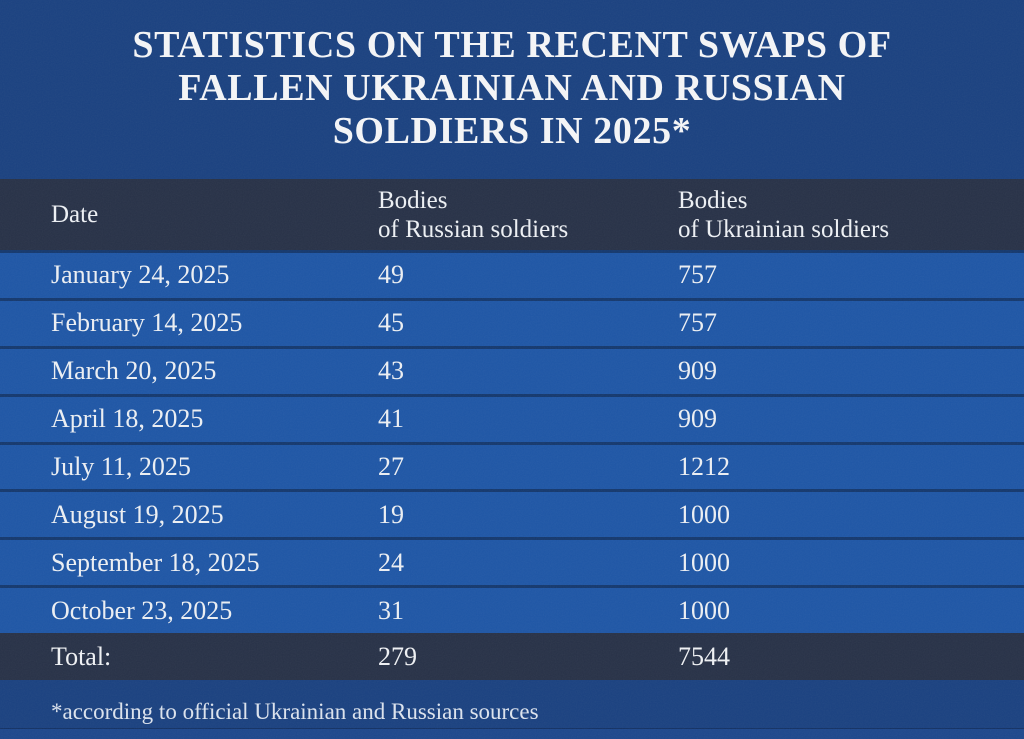 The width and height of the screenshot is (1024, 739). I want to click on date-cell: February 14, 2025, so click(147, 323).